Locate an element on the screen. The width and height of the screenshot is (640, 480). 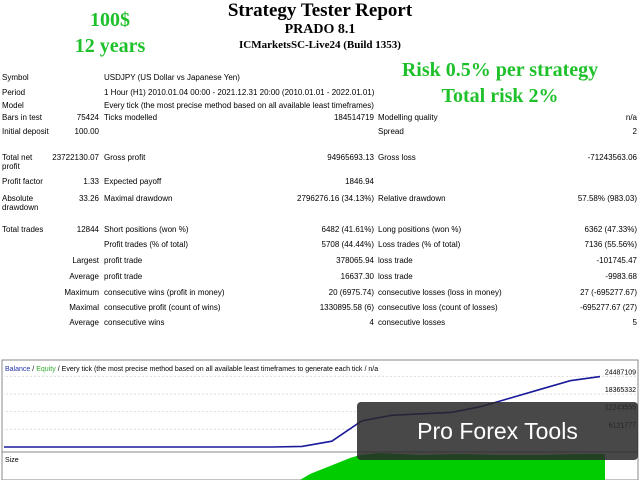
table-cell: Symbol is located at coordinates (15, 77).